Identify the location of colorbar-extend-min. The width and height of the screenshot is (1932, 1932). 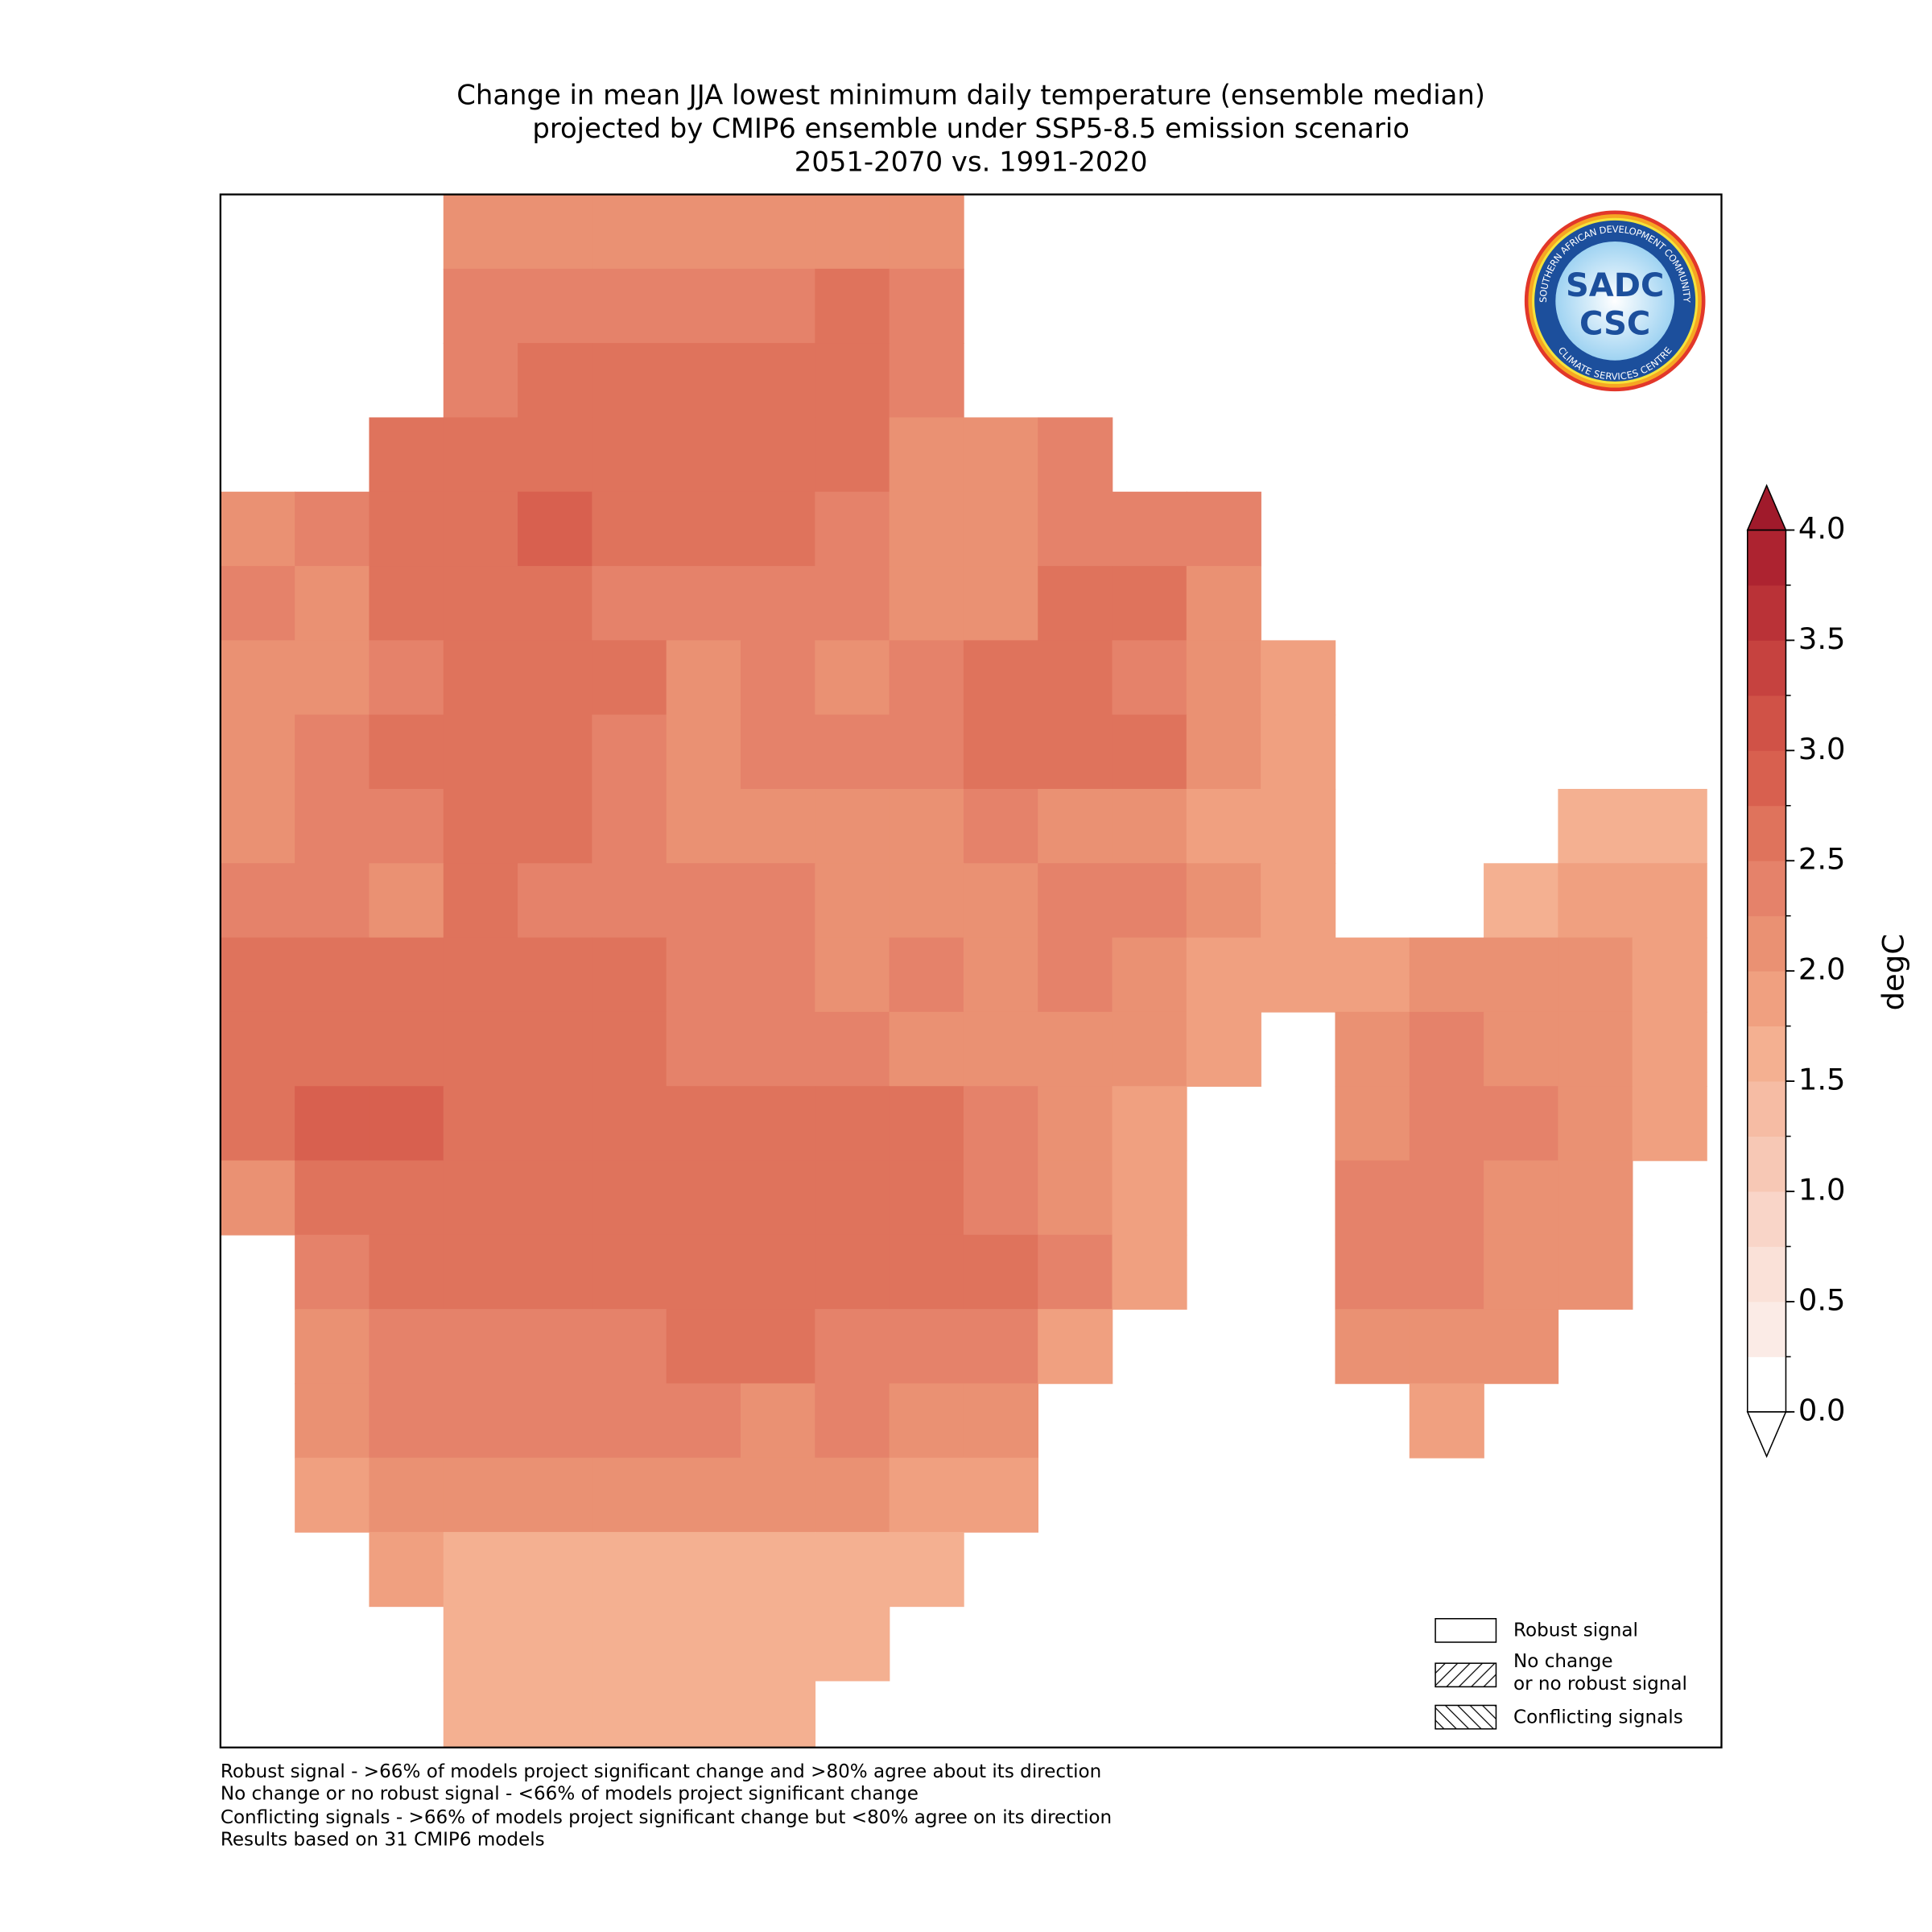
(1767, 1435).